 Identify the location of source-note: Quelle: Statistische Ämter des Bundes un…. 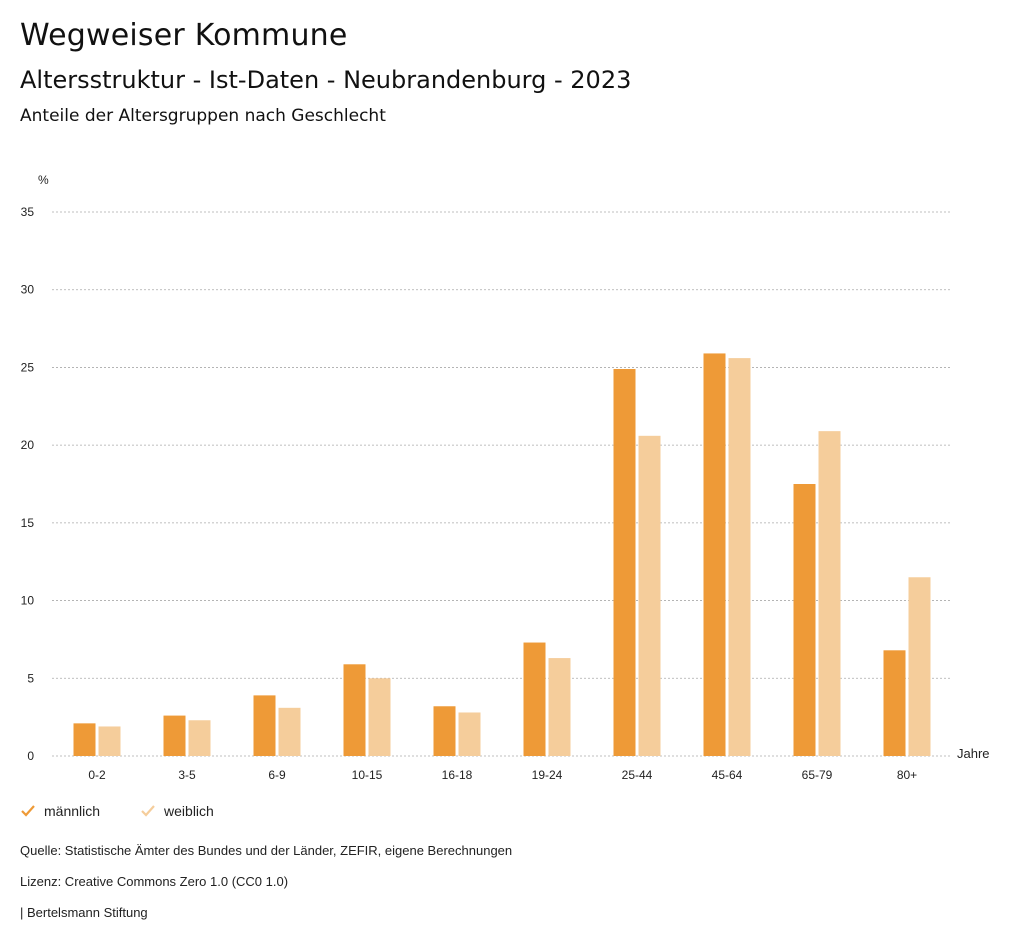
(266, 850).